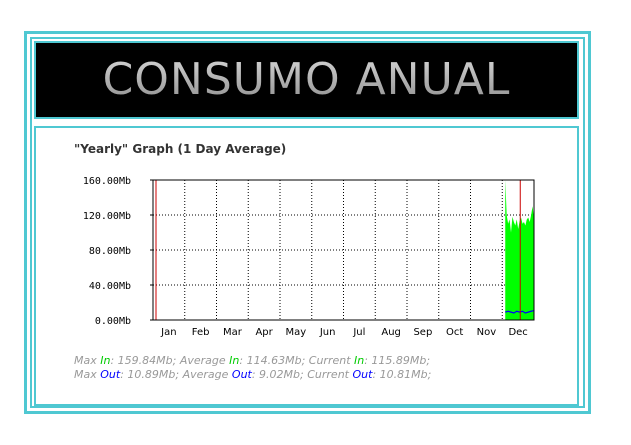  I want to click on stats-max-out: : 10.89Mb, so click(148, 374).